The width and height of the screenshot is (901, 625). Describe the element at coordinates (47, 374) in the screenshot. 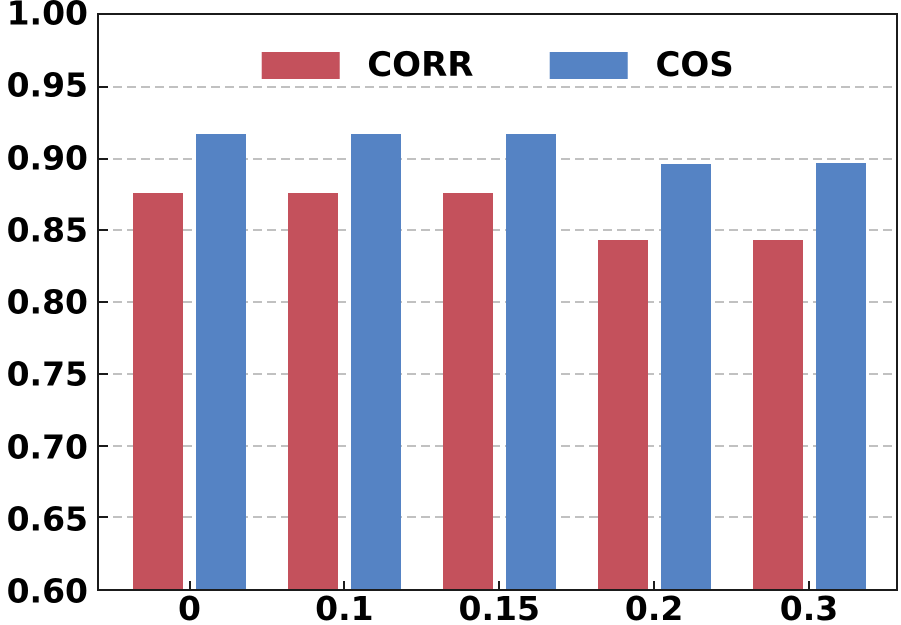

I see `y-tick-label: 0.75` at that location.